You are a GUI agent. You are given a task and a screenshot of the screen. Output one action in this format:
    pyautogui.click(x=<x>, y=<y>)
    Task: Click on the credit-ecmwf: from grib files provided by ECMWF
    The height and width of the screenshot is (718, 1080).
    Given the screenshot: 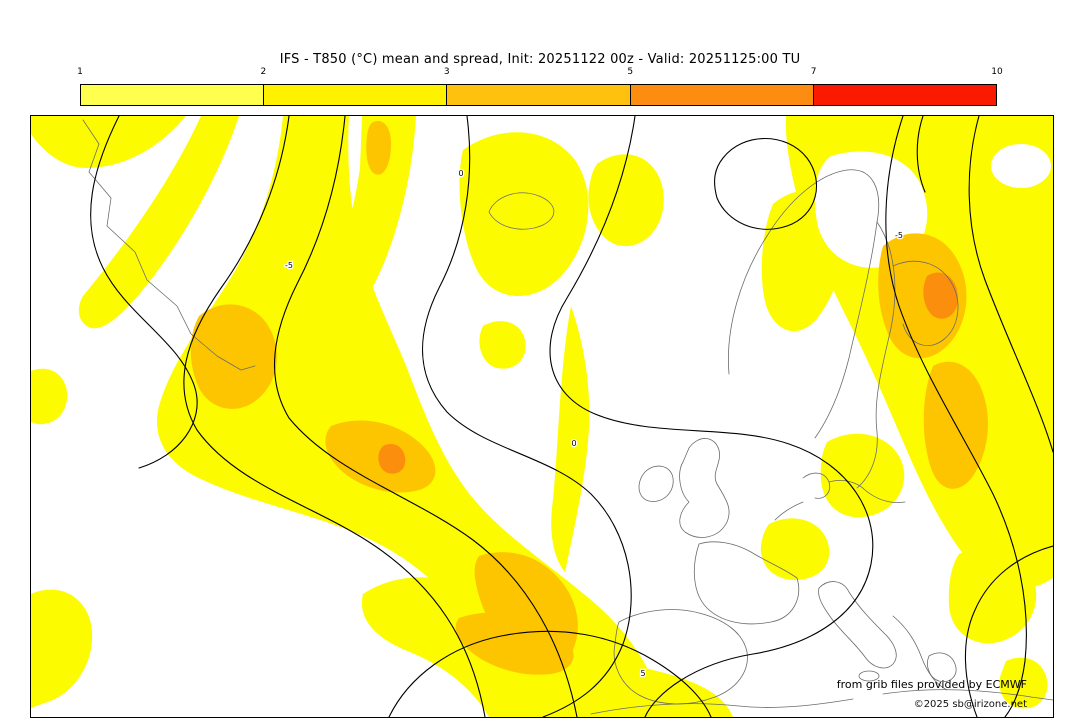 What is the action you would take?
    pyautogui.click(x=931, y=684)
    